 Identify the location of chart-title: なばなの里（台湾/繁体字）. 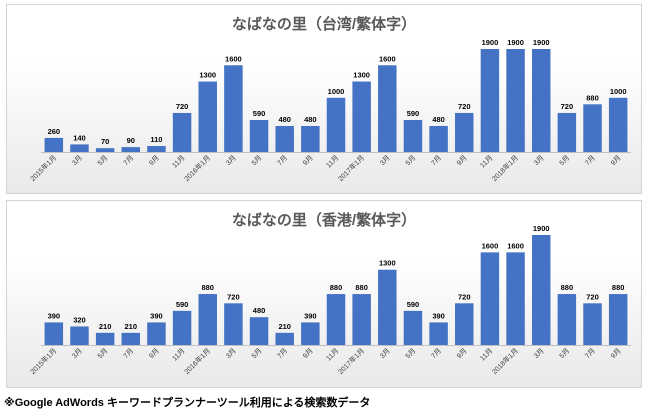
(324, 24).